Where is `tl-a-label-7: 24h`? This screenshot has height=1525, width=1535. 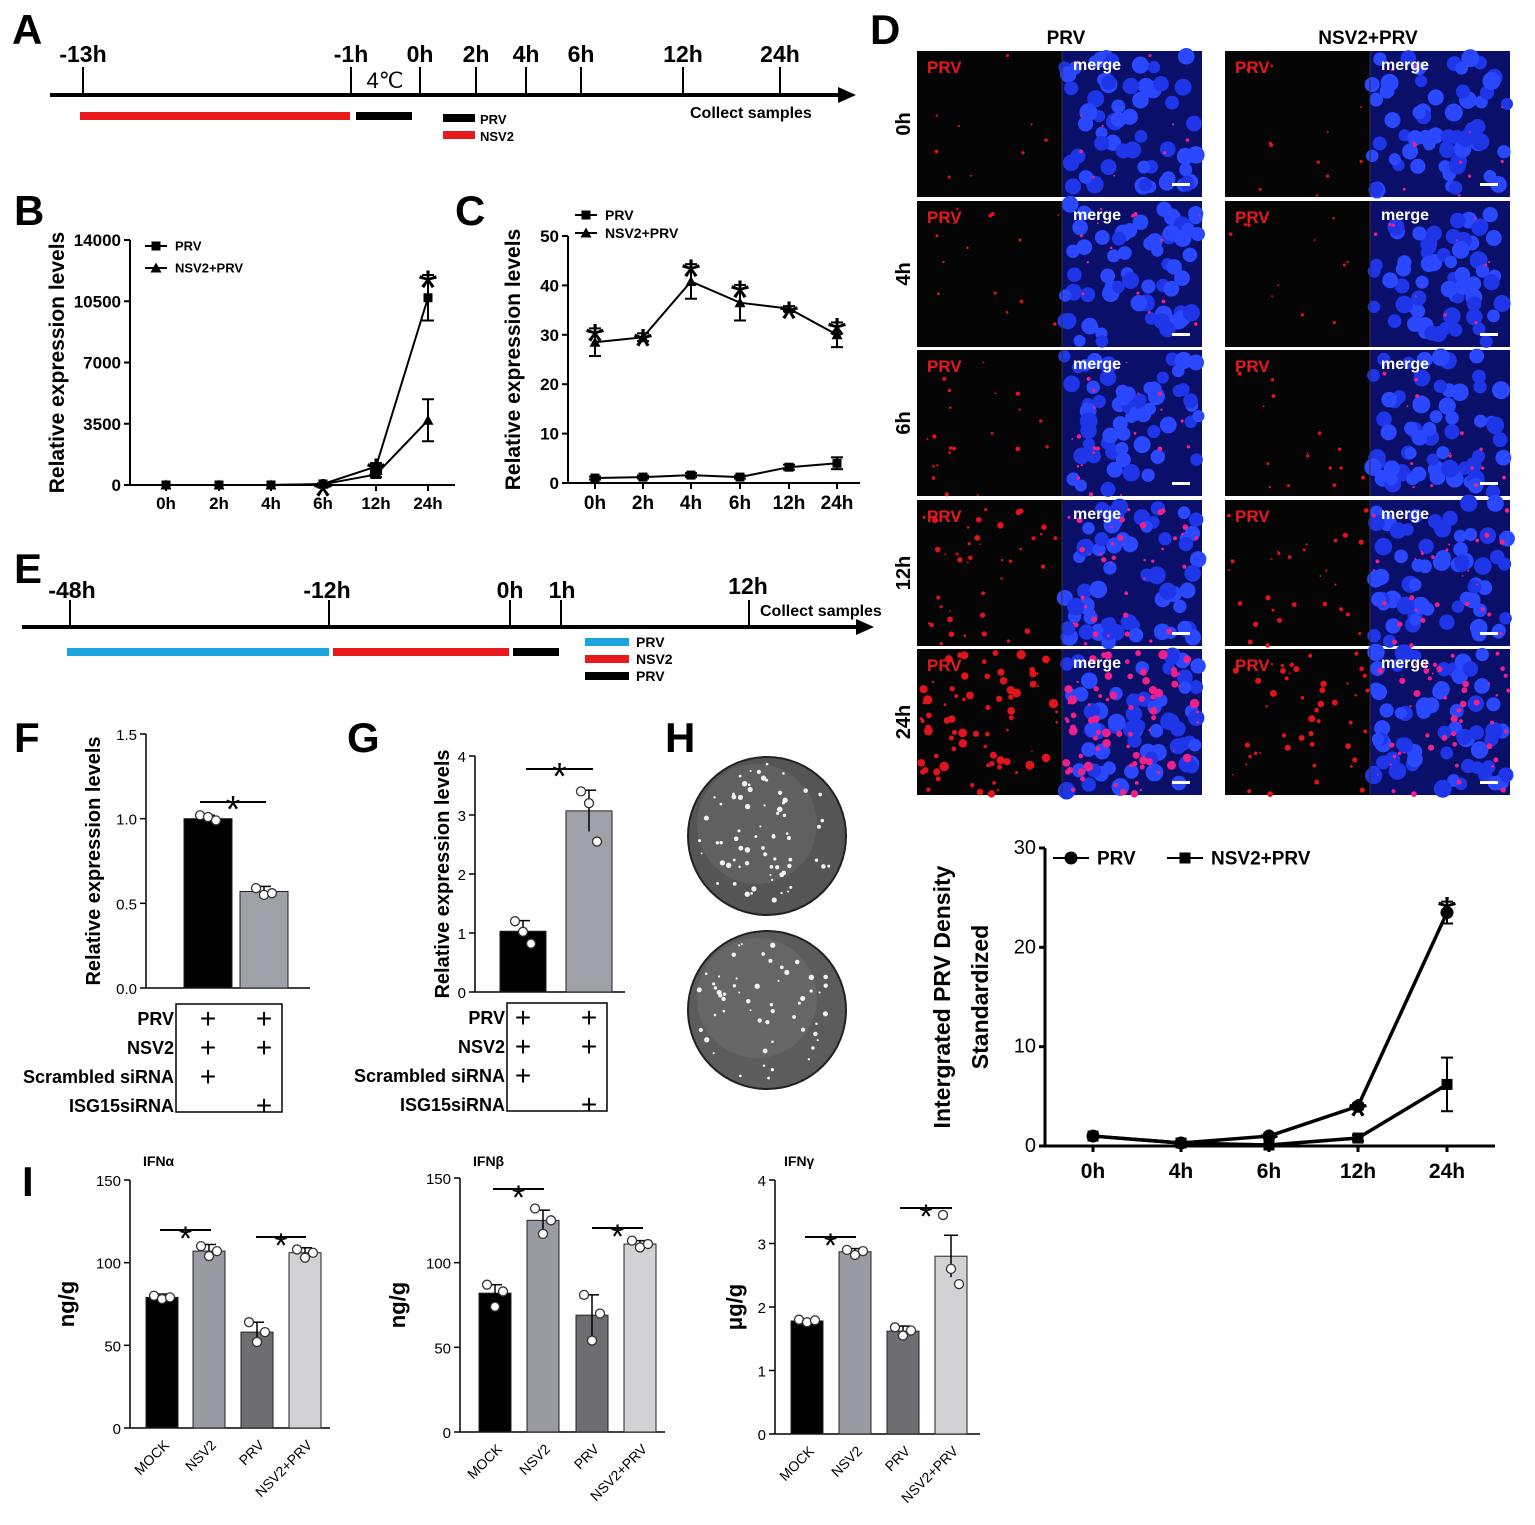
tl-a-label-7: 24h is located at coordinates (780, 54).